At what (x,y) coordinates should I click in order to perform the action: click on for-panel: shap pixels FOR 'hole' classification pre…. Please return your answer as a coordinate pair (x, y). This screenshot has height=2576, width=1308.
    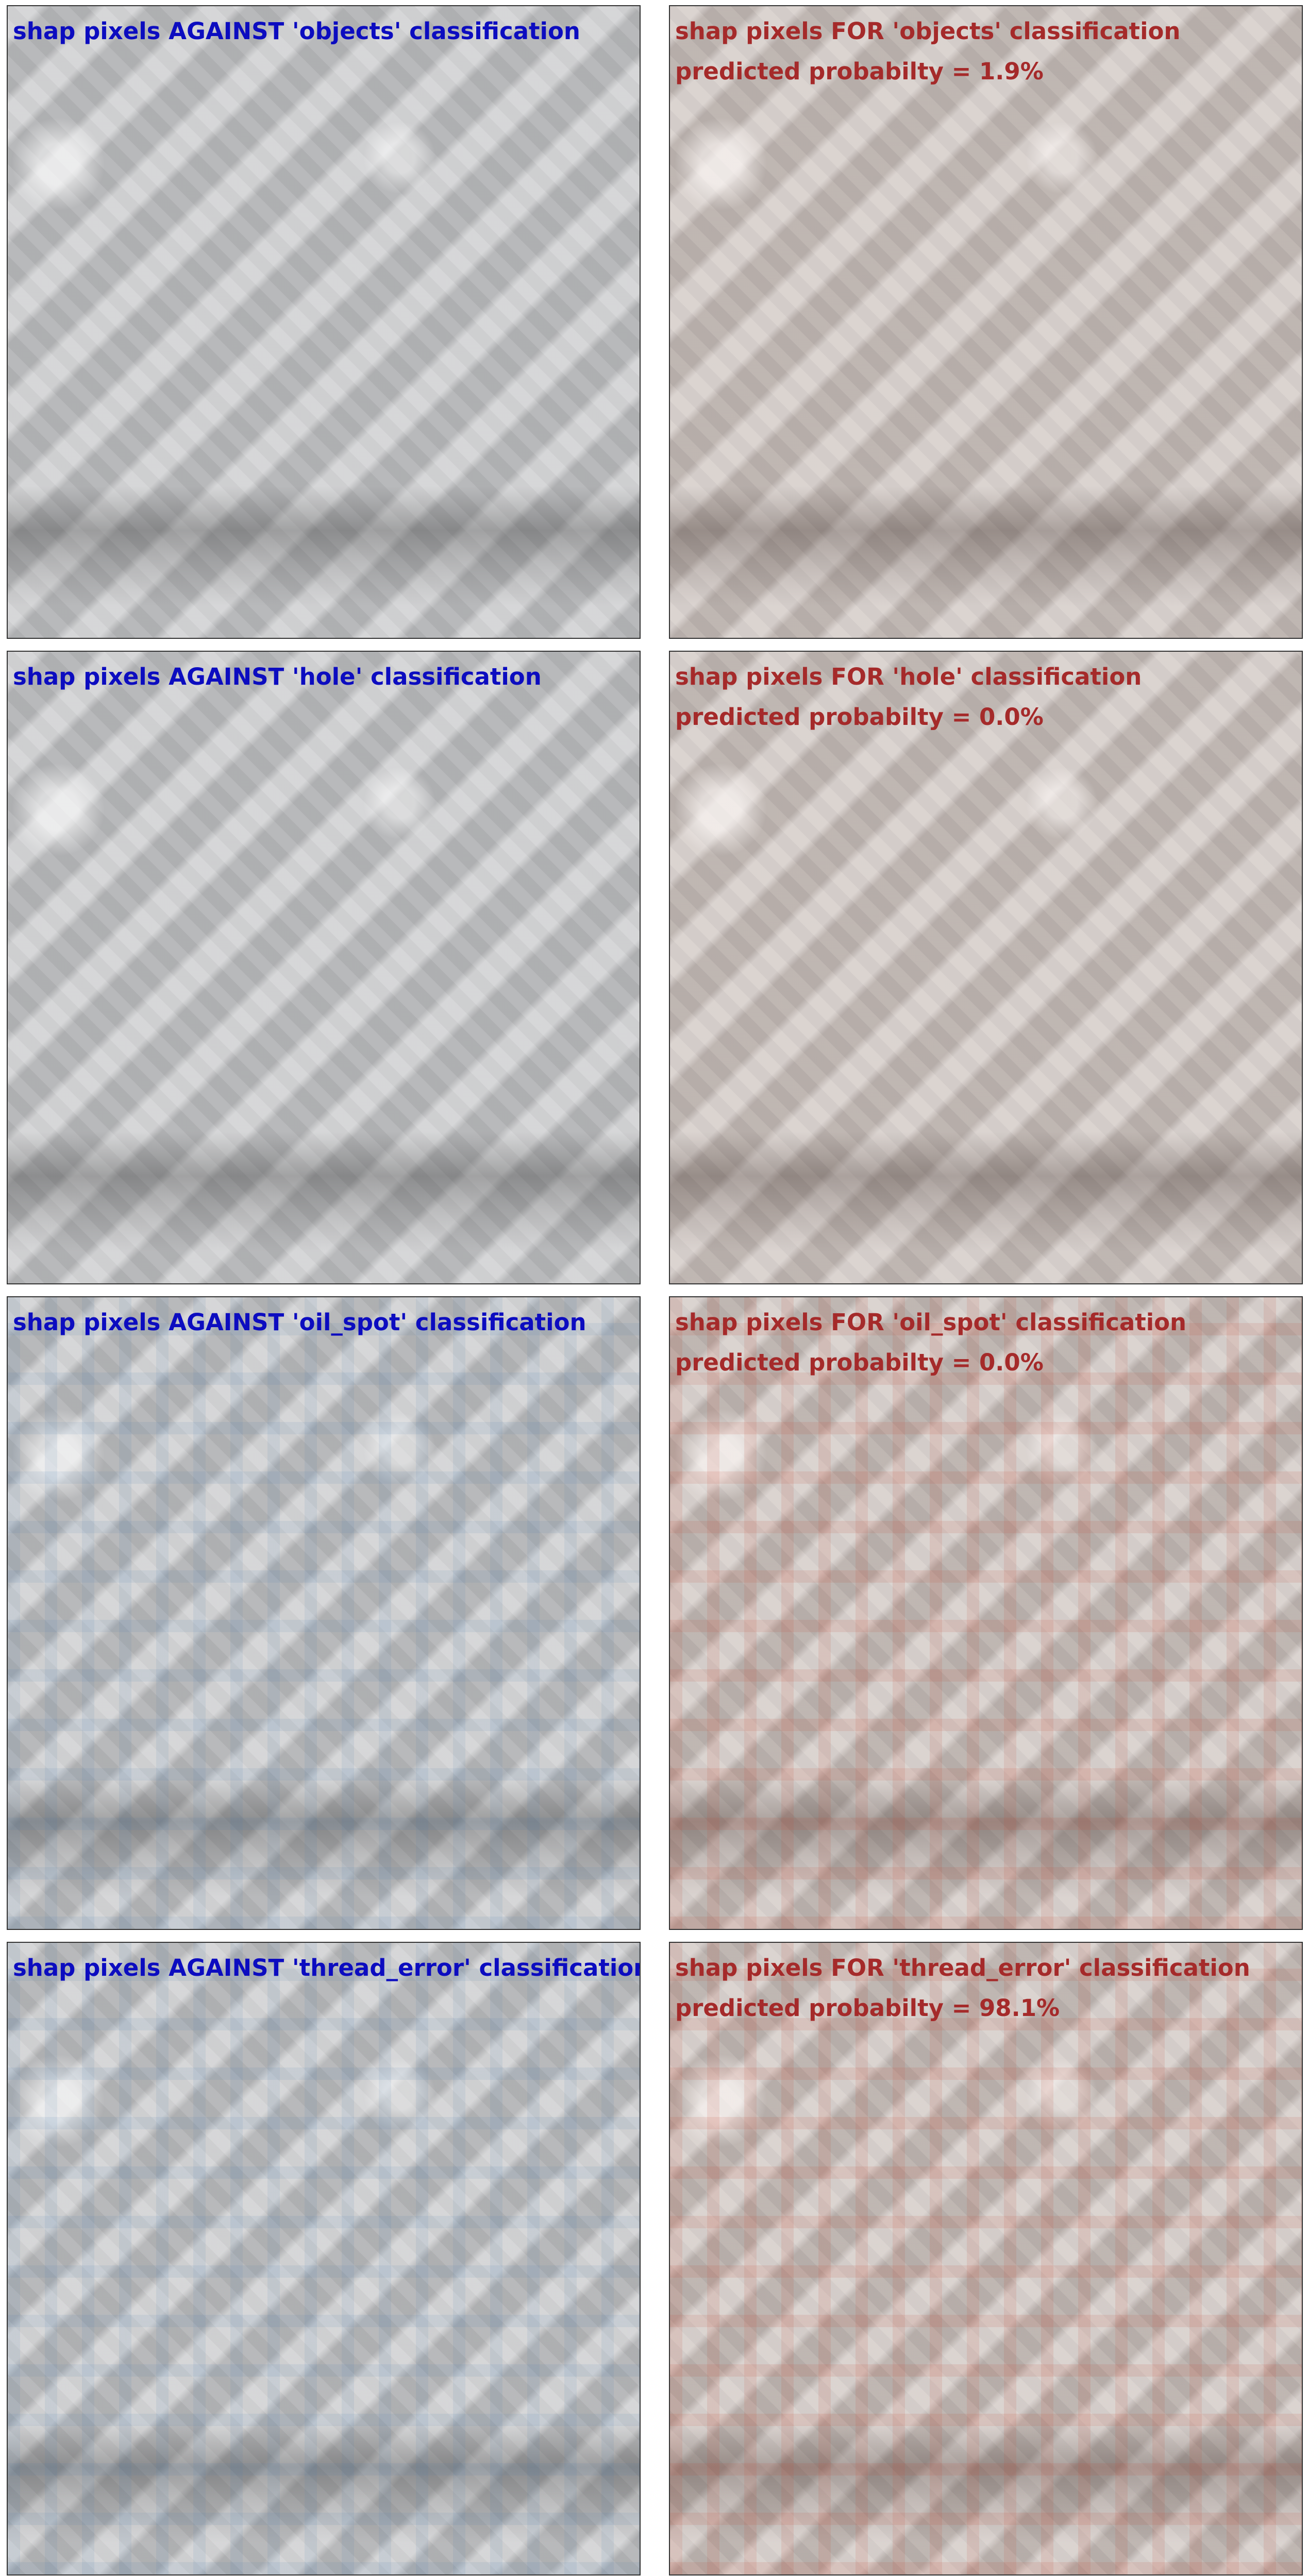
    Looking at the image, I should click on (986, 967).